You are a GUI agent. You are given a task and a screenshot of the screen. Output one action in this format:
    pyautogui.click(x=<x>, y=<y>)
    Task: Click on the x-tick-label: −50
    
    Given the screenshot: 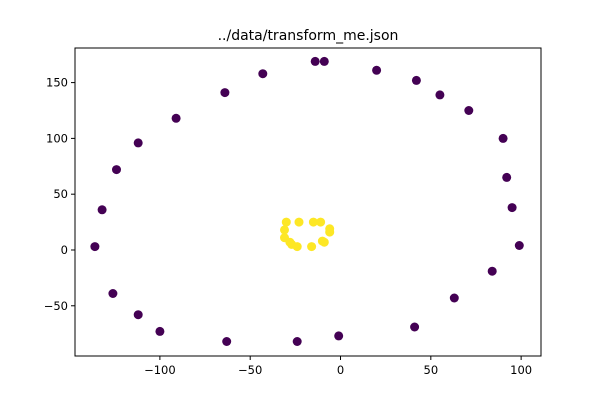 What is the action you would take?
    pyautogui.click(x=250, y=370)
    